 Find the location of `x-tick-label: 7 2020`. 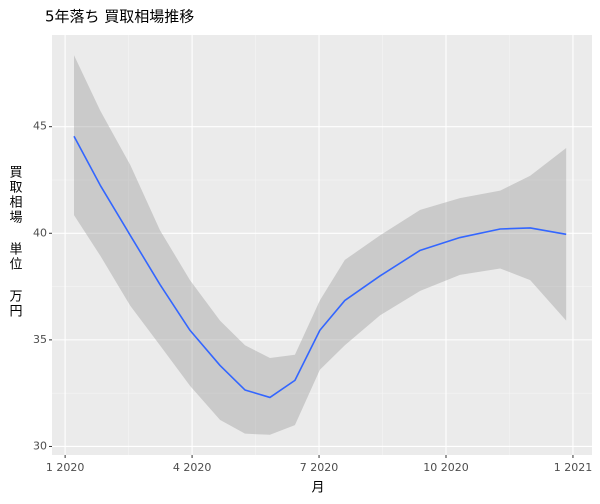

x-tick-label: 7 2020 is located at coordinates (319, 467).